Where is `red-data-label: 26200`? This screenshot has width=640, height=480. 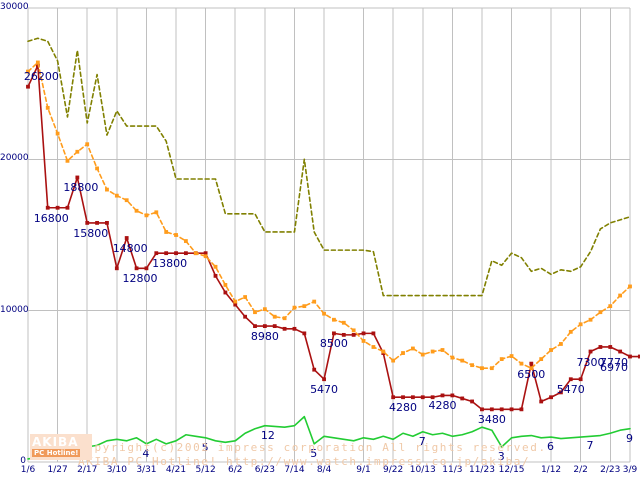 red-data-label: 26200 is located at coordinates (41, 76).